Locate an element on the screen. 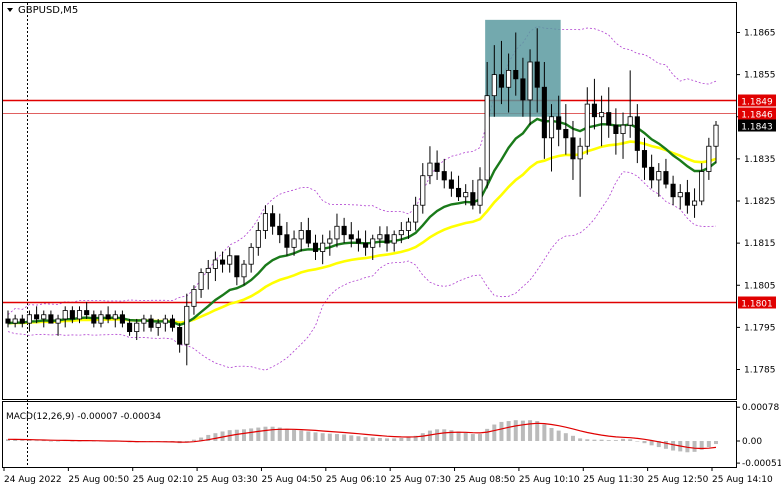  level-label-box is located at coordinates (757, 100).